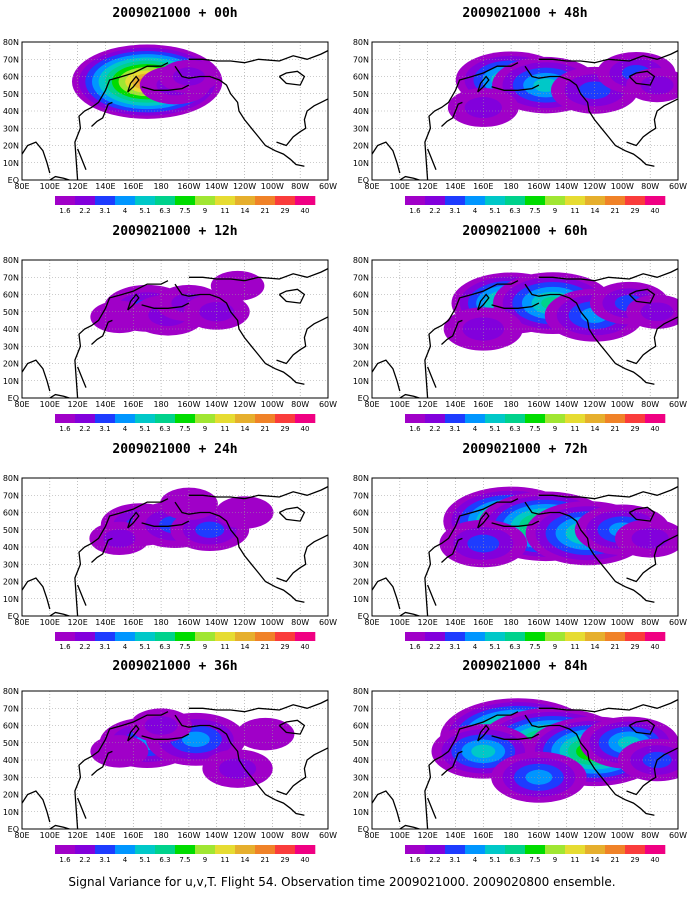  Describe the element at coordinates (13, 398) in the screenshot. I see `lat-tick-label: EQ` at that location.